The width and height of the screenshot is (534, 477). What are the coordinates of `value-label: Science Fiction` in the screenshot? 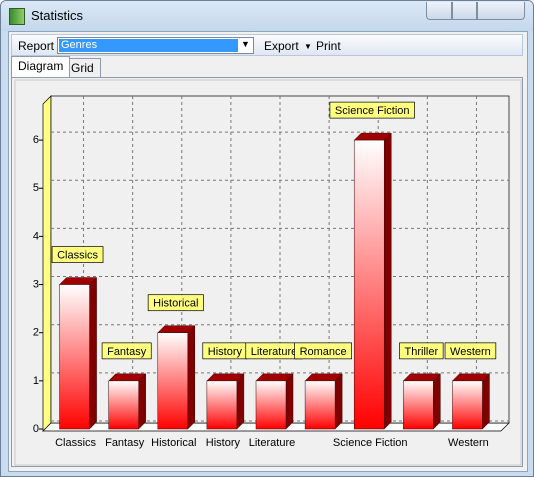 It's located at (372, 111).